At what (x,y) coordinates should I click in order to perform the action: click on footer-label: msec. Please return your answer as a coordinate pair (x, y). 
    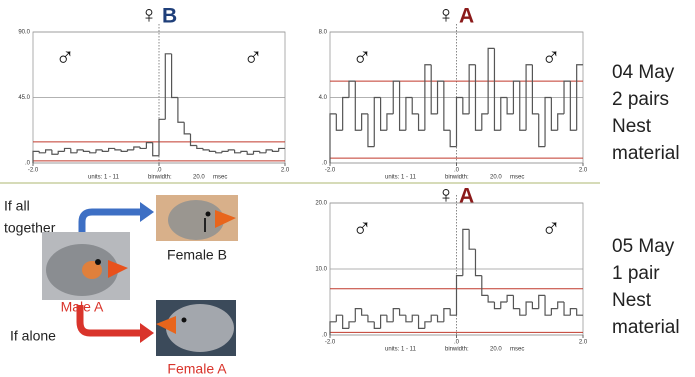
    Looking at the image, I should click on (517, 178).